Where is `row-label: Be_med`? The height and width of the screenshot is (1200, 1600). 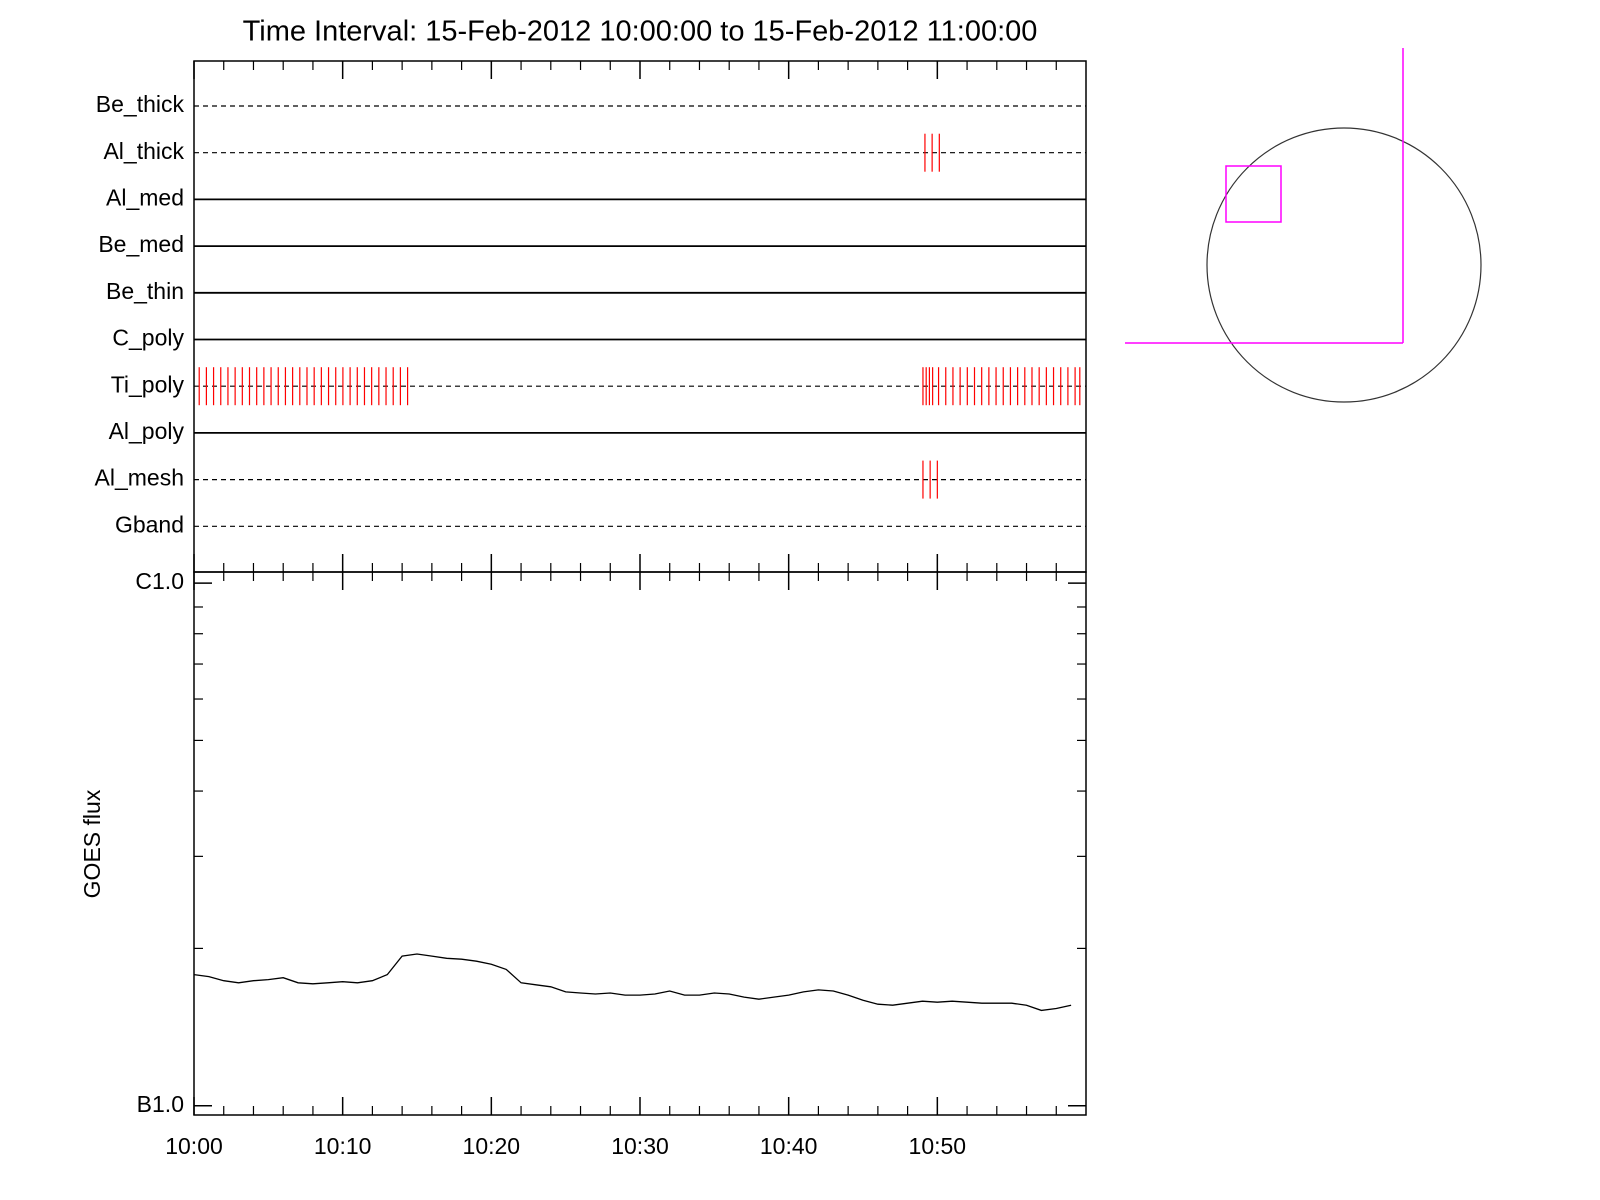
row-label: Be_med is located at coordinates (141, 244).